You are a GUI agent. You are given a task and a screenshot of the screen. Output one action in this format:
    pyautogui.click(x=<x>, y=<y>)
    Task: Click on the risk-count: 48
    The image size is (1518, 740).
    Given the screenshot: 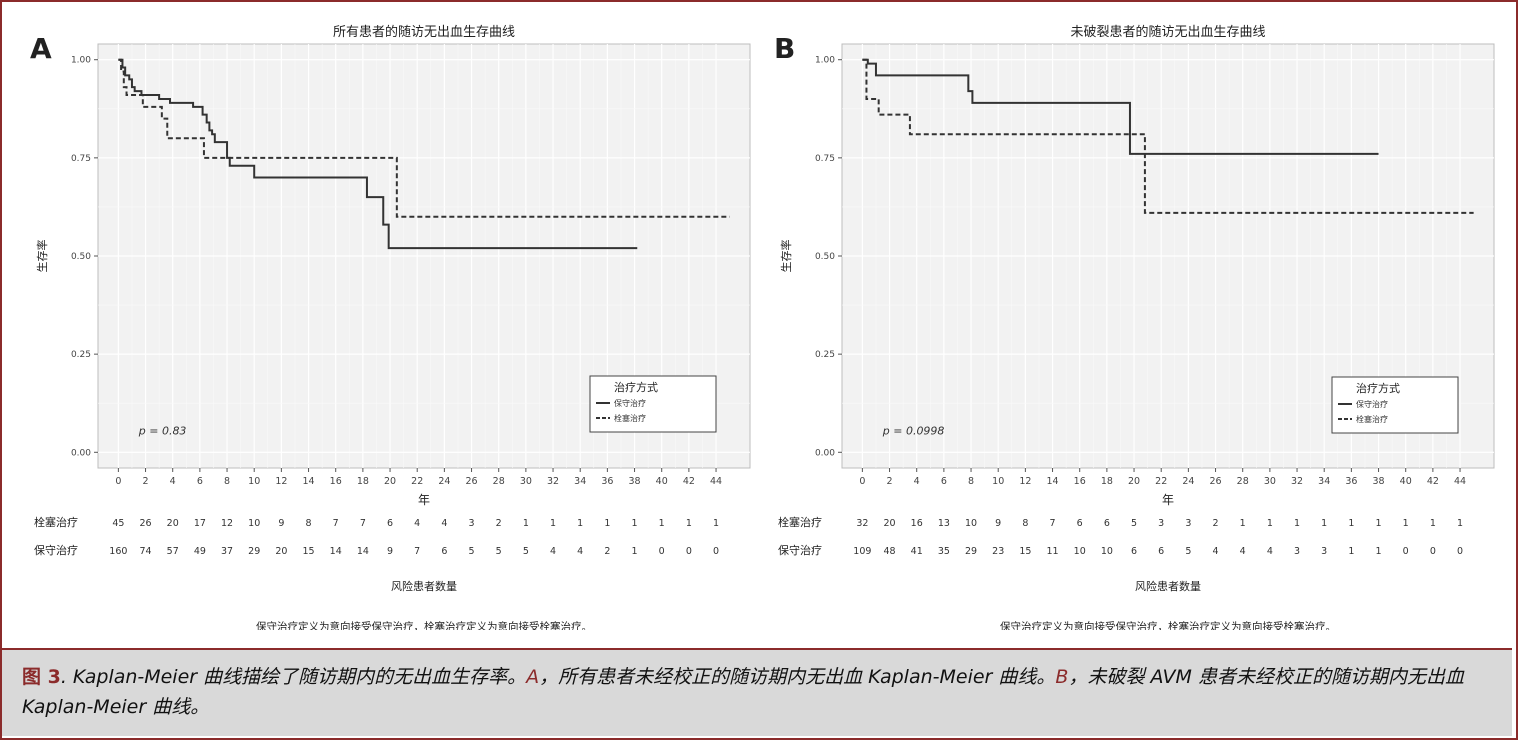 What is the action you would take?
    pyautogui.click(x=889, y=551)
    